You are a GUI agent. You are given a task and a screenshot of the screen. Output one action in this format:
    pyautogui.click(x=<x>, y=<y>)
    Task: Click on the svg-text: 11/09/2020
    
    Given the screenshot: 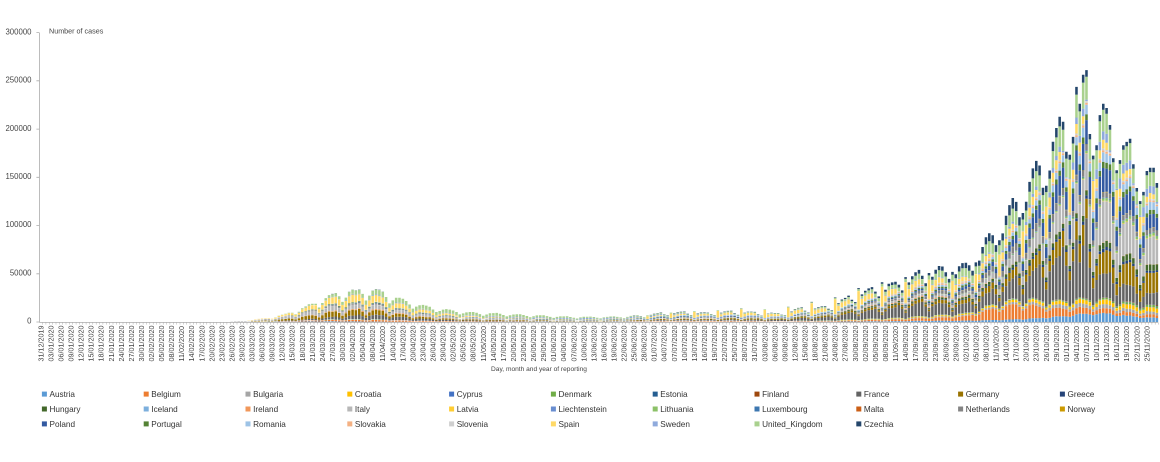 What is the action you would take?
    pyautogui.click(x=895, y=343)
    